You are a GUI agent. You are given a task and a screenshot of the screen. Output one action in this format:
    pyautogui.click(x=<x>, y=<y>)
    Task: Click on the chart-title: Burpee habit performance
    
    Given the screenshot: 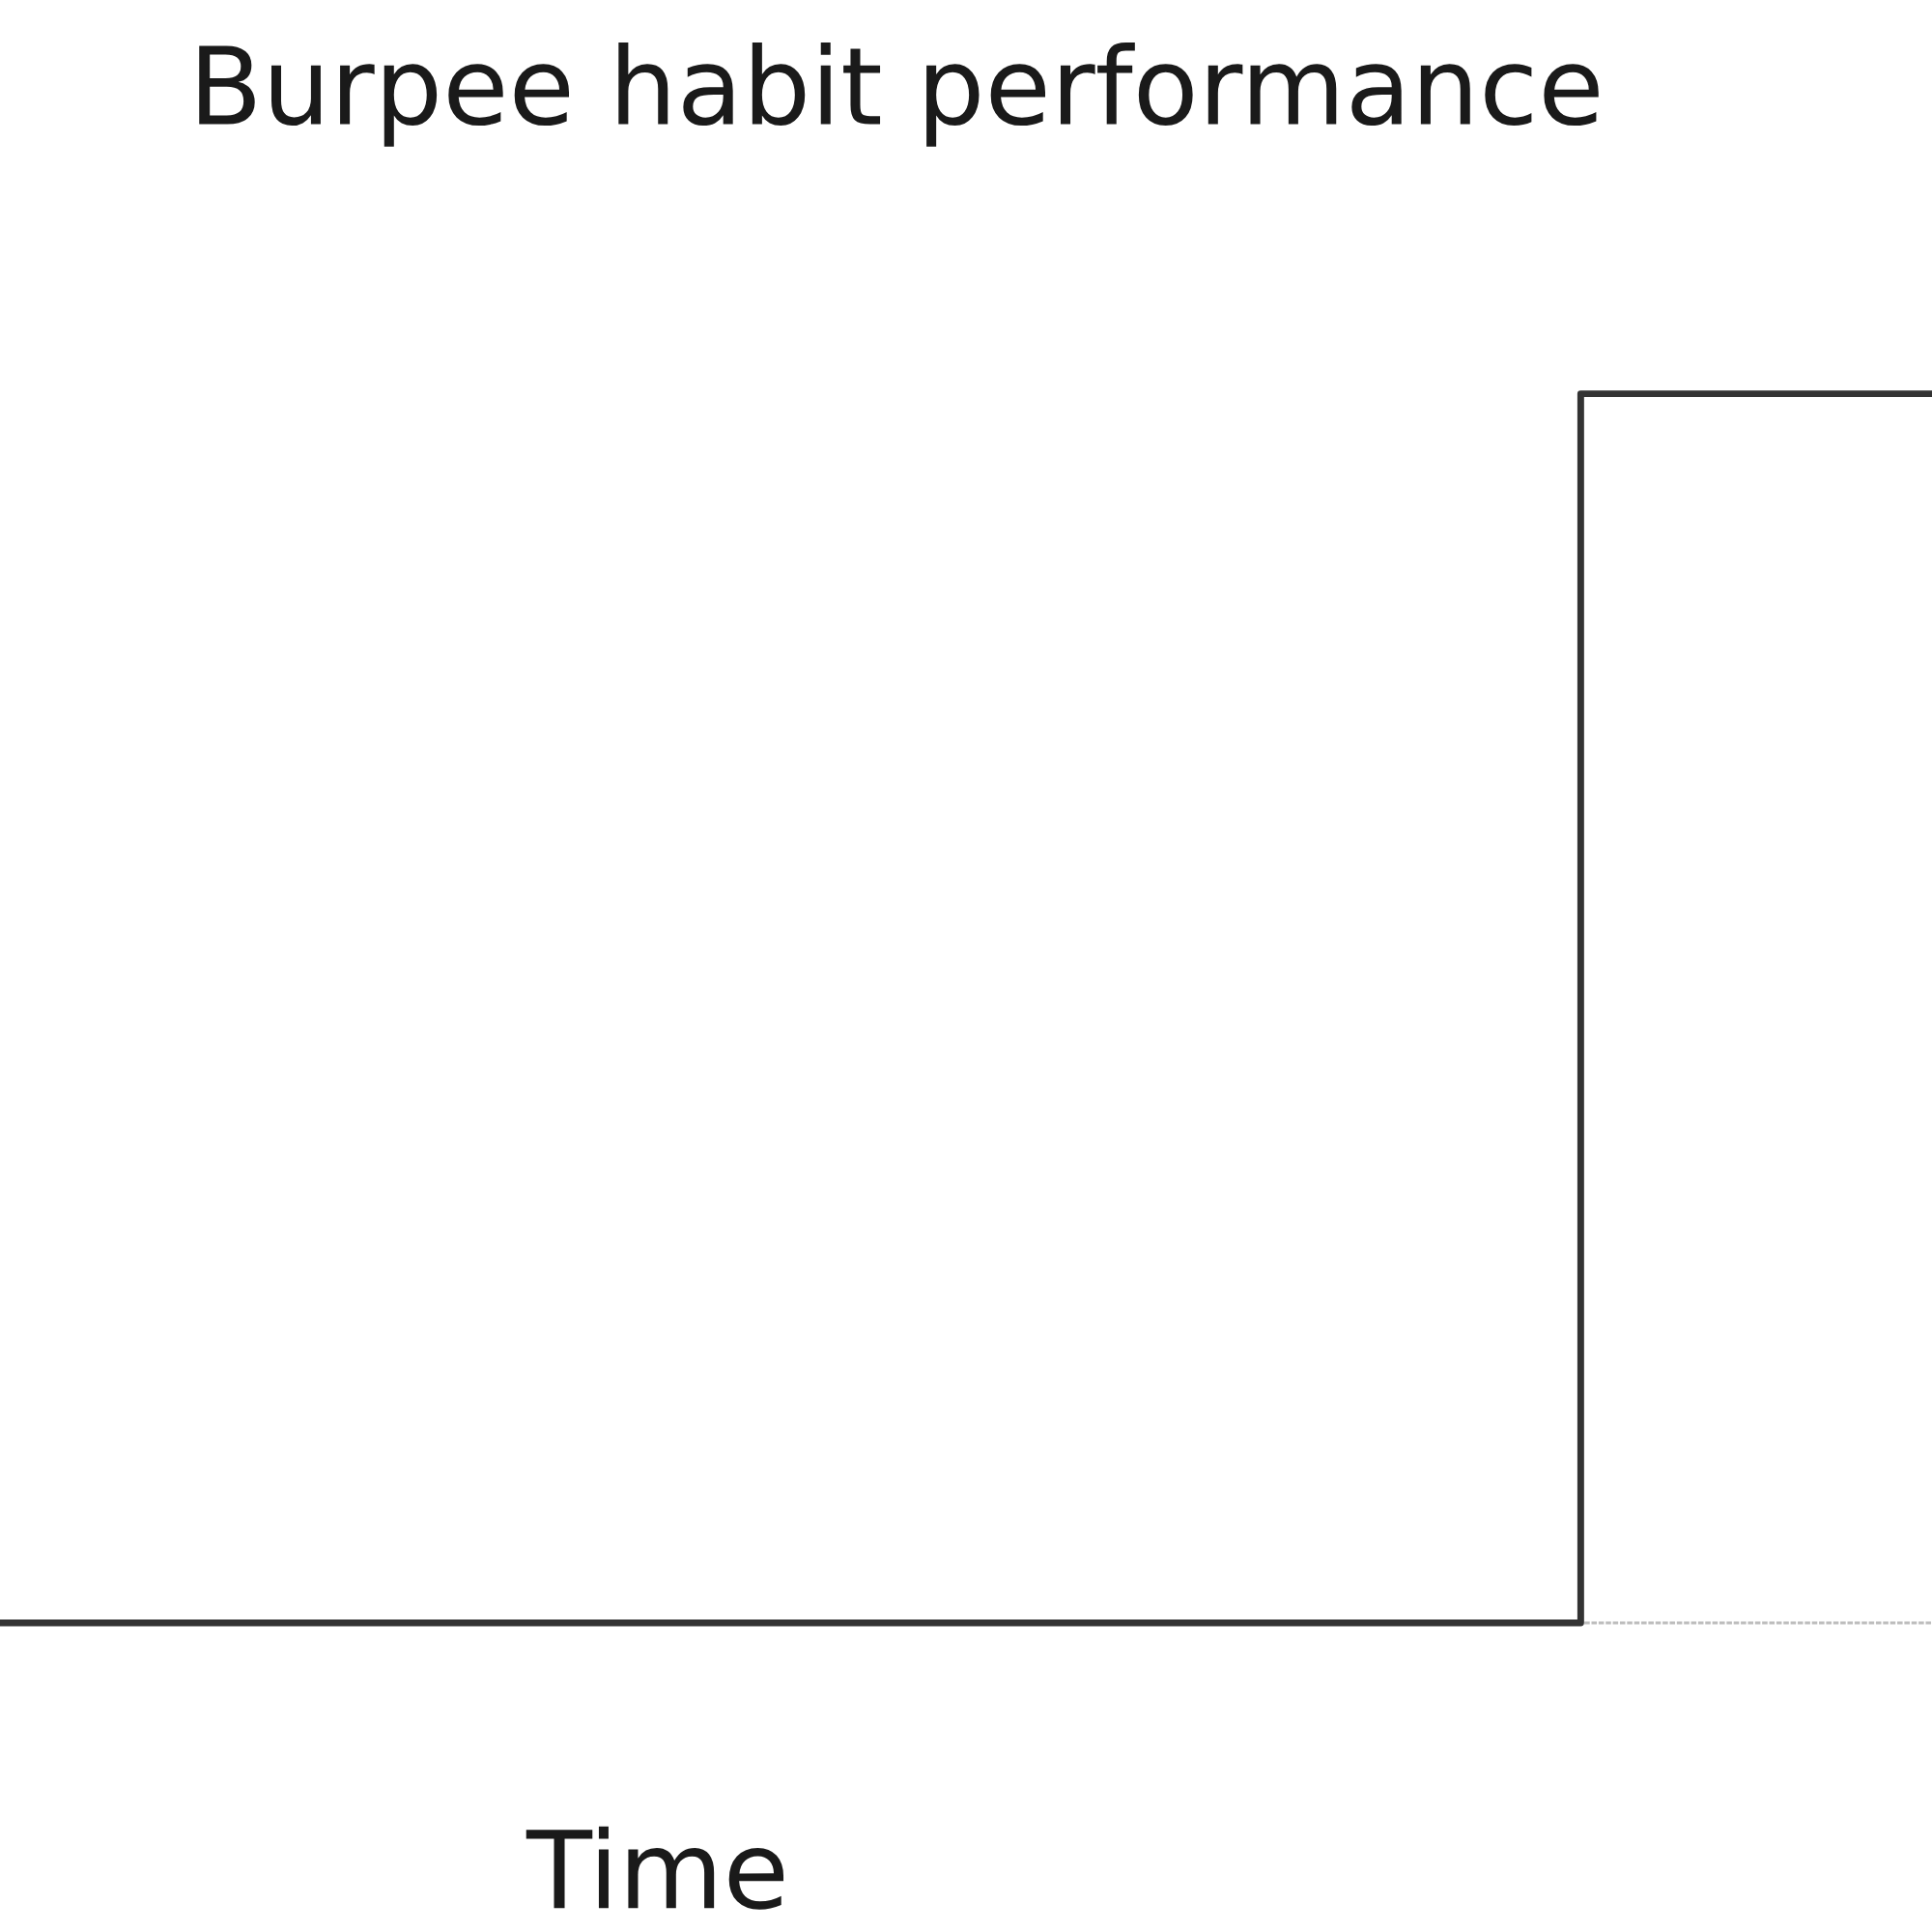 What is the action you would take?
    pyautogui.click(x=899, y=95)
    